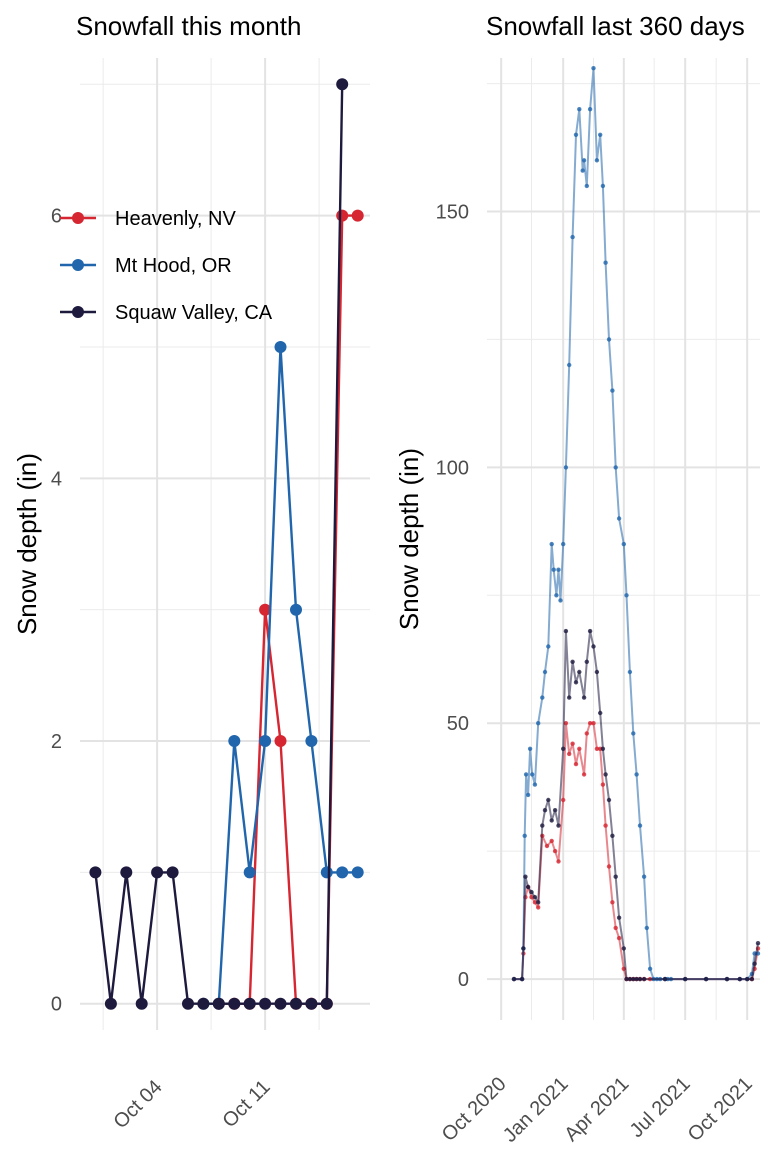 This screenshot has width=768, height=1152. I want to click on y-tick-label: 150, so click(452, 213).